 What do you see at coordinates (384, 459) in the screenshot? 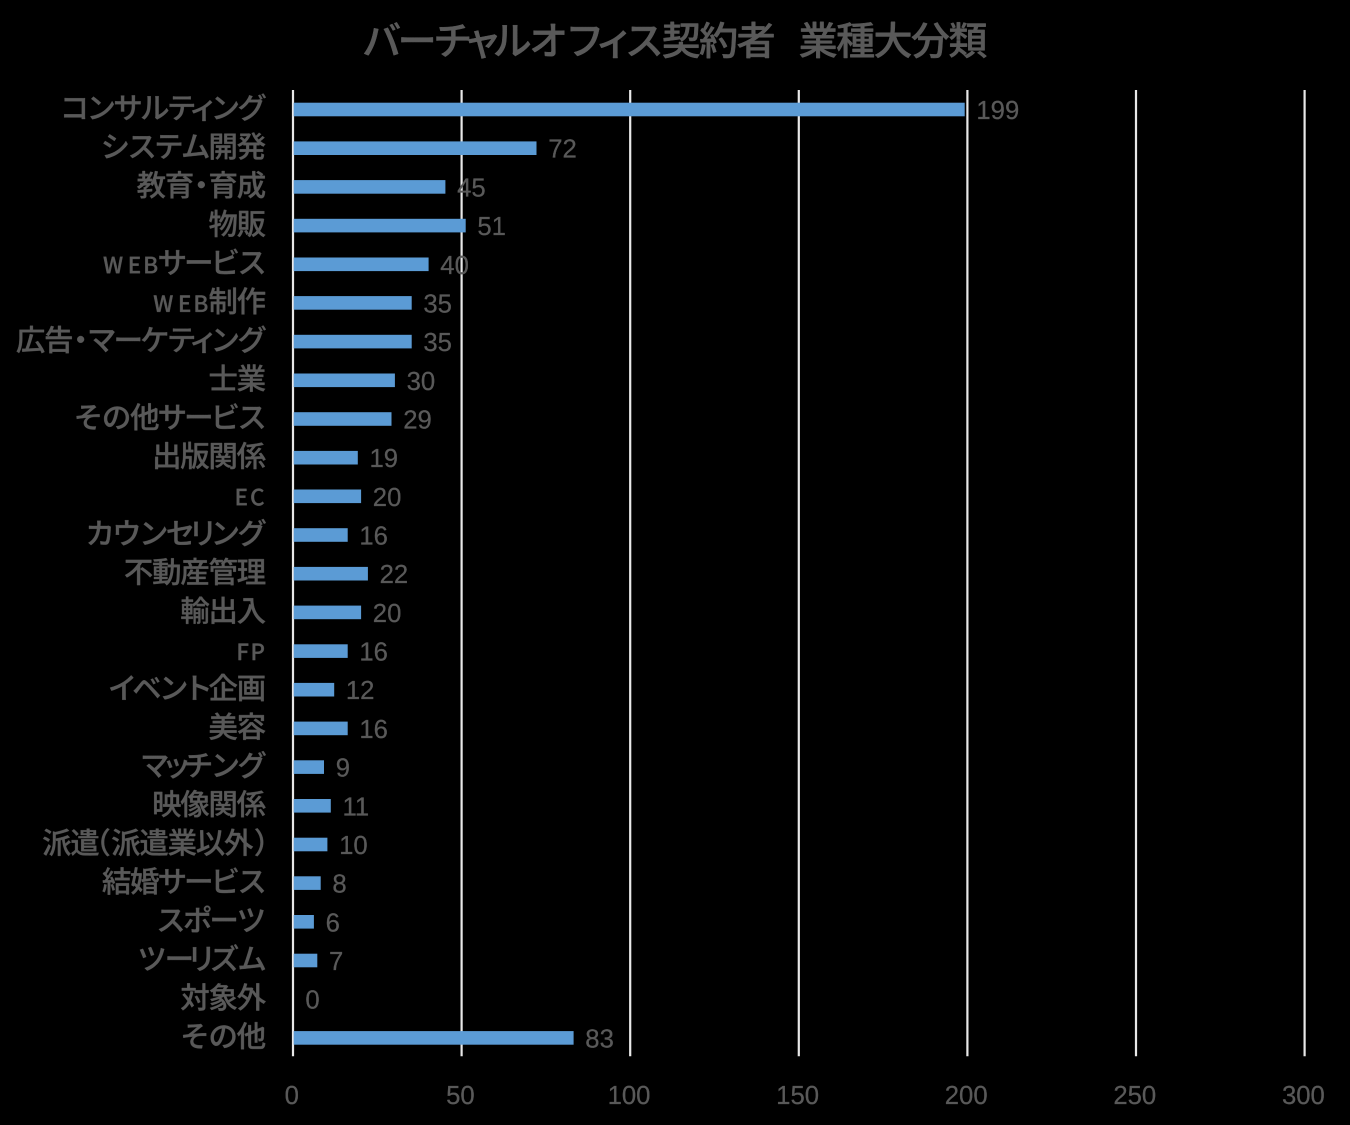
I see `svg-text: 19` at bounding box center [384, 459].